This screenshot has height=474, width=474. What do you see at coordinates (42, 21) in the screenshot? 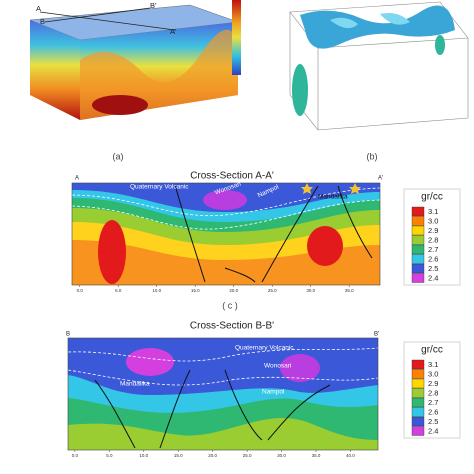
I see `point-label: B` at bounding box center [42, 21].